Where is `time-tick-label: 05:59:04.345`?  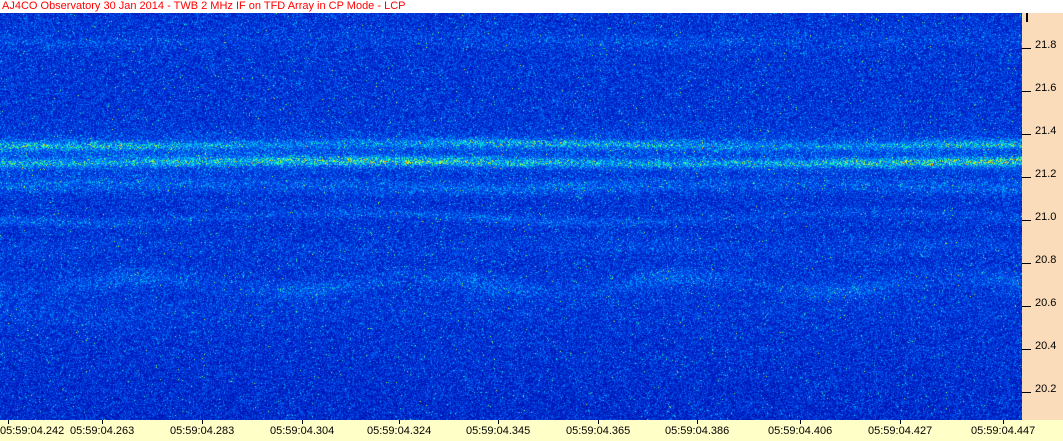 time-tick-label: 05:59:04.345 is located at coordinates (498, 431).